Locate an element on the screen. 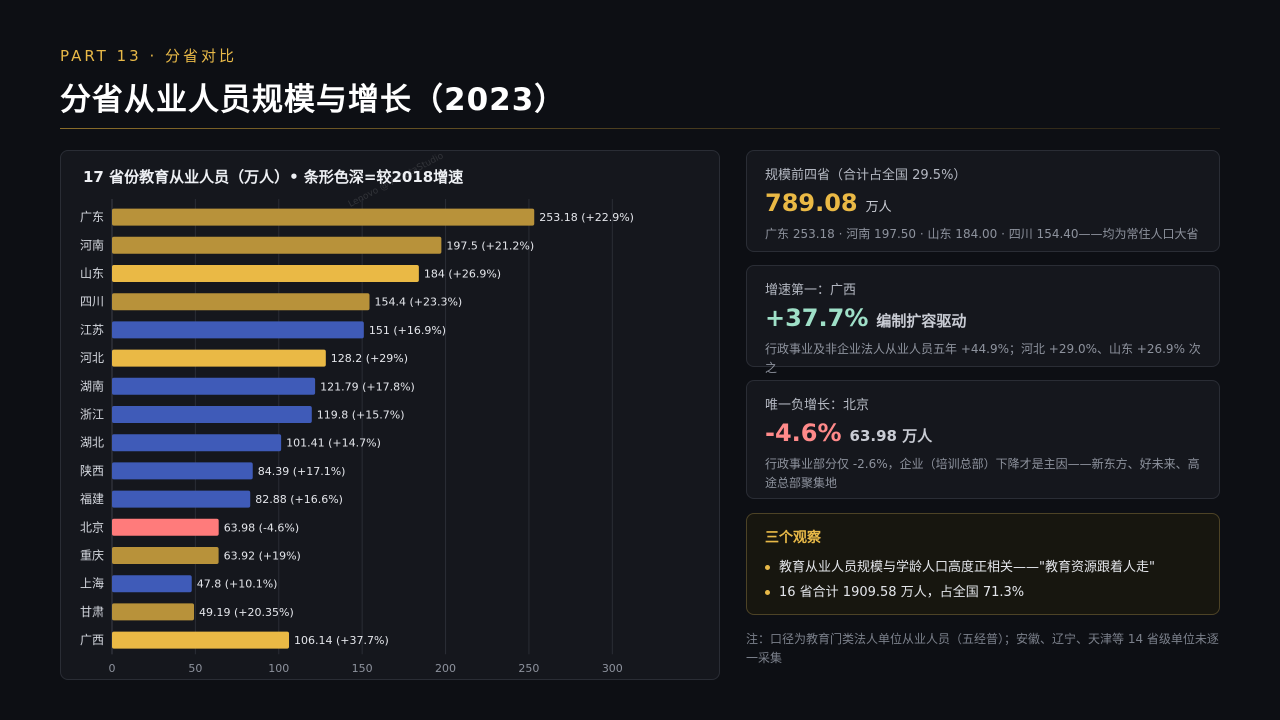 The height and width of the screenshot is (720, 1280). data-label: 151 (+16.9%) is located at coordinates (407, 330).